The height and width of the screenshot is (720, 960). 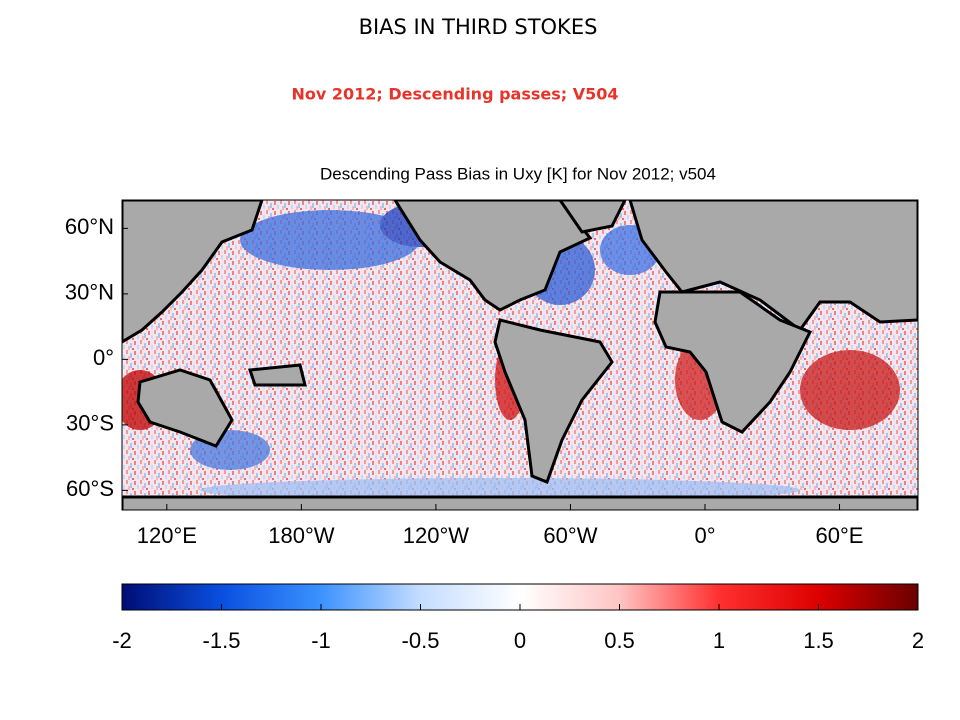 I want to click on y-tick-label: 0°, so click(x=103, y=357).